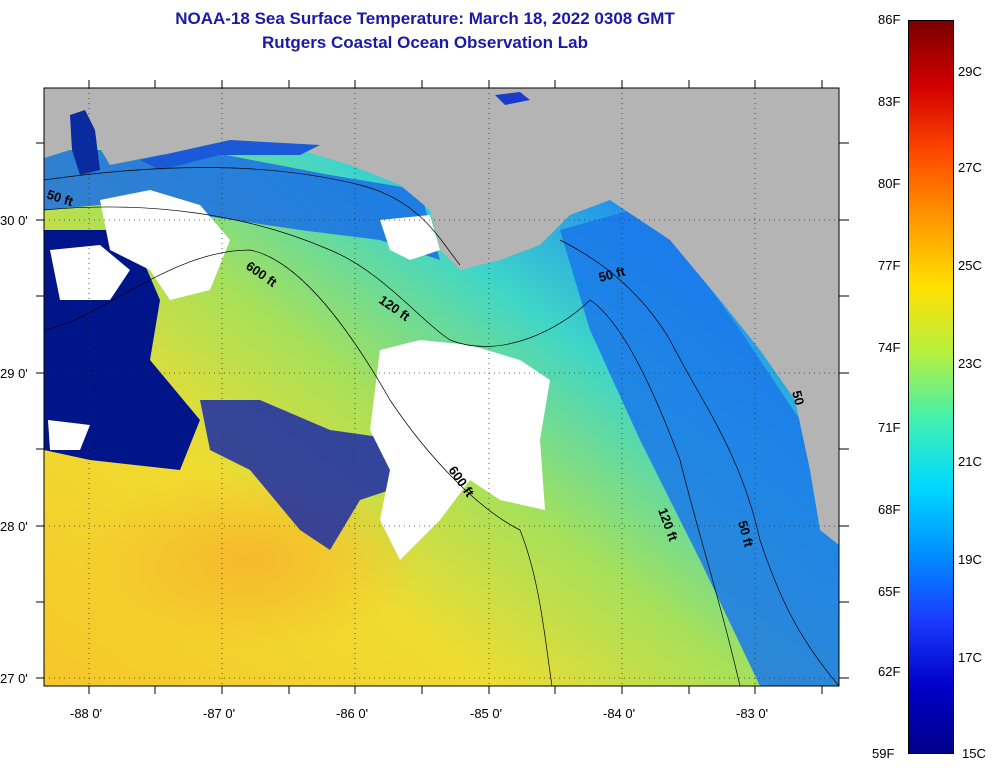 This screenshot has width=992, height=770. What do you see at coordinates (230, 155) in the screenshot?
I see `coastal-sound` at bounding box center [230, 155].